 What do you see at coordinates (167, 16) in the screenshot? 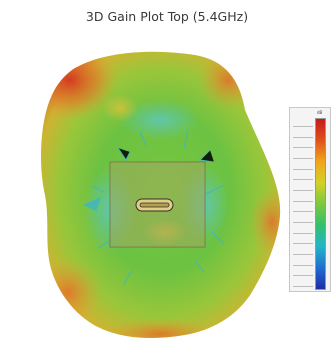
I see `chart-title: 3D Gain Plot Top (5.4GHz)` at bounding box center [167, 16].